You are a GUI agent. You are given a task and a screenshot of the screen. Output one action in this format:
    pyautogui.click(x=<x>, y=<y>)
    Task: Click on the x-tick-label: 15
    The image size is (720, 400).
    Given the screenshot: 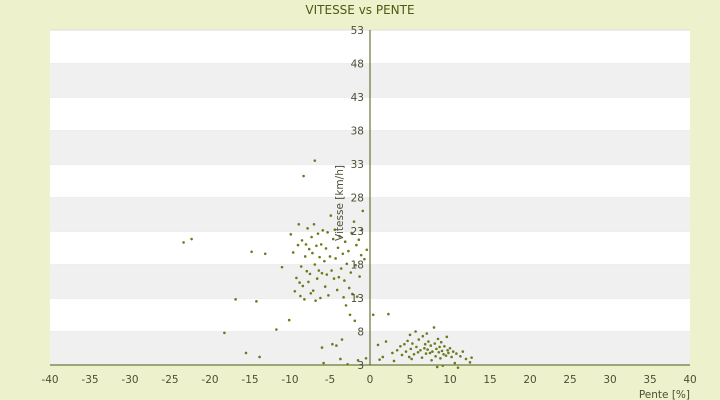 What is the action you would take?
    pyautogui.click(x=489, y=380)
    